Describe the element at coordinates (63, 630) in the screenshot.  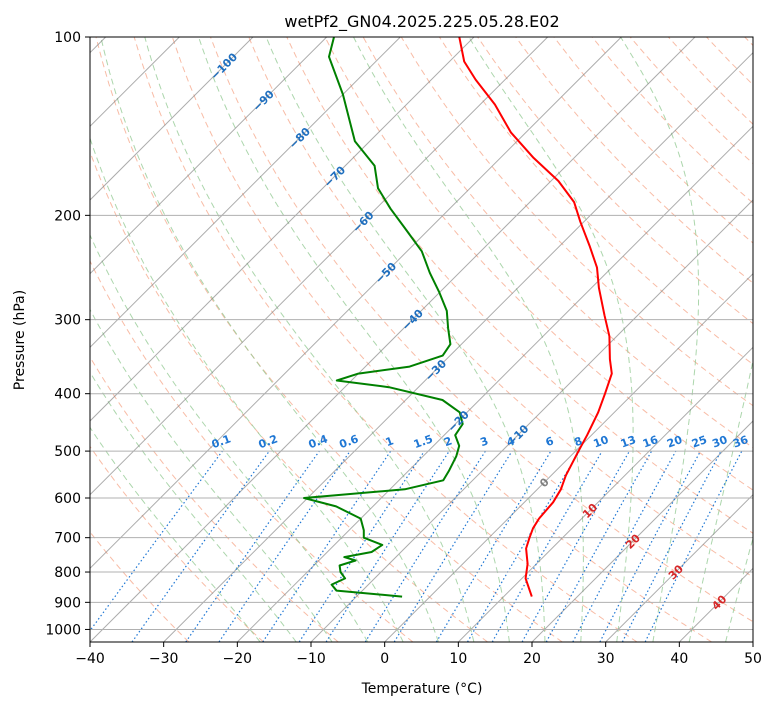
I see `y-tick-label: 1000` at that location.